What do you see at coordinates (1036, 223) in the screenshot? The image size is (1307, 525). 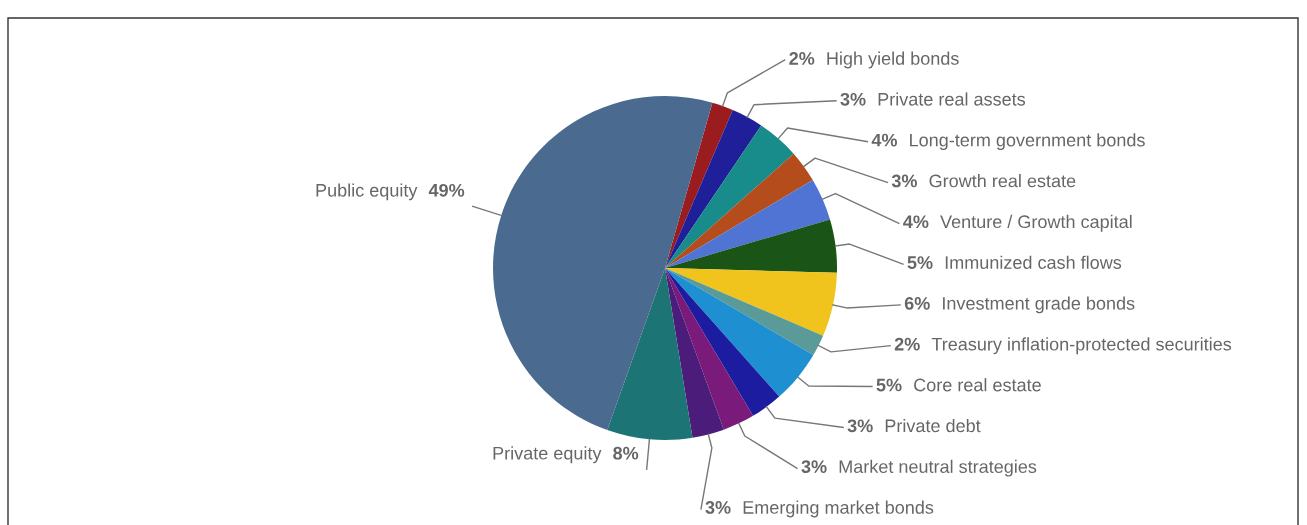 I see `slice-label: Venture / Growth capital` at bounding box center [1036, 223].